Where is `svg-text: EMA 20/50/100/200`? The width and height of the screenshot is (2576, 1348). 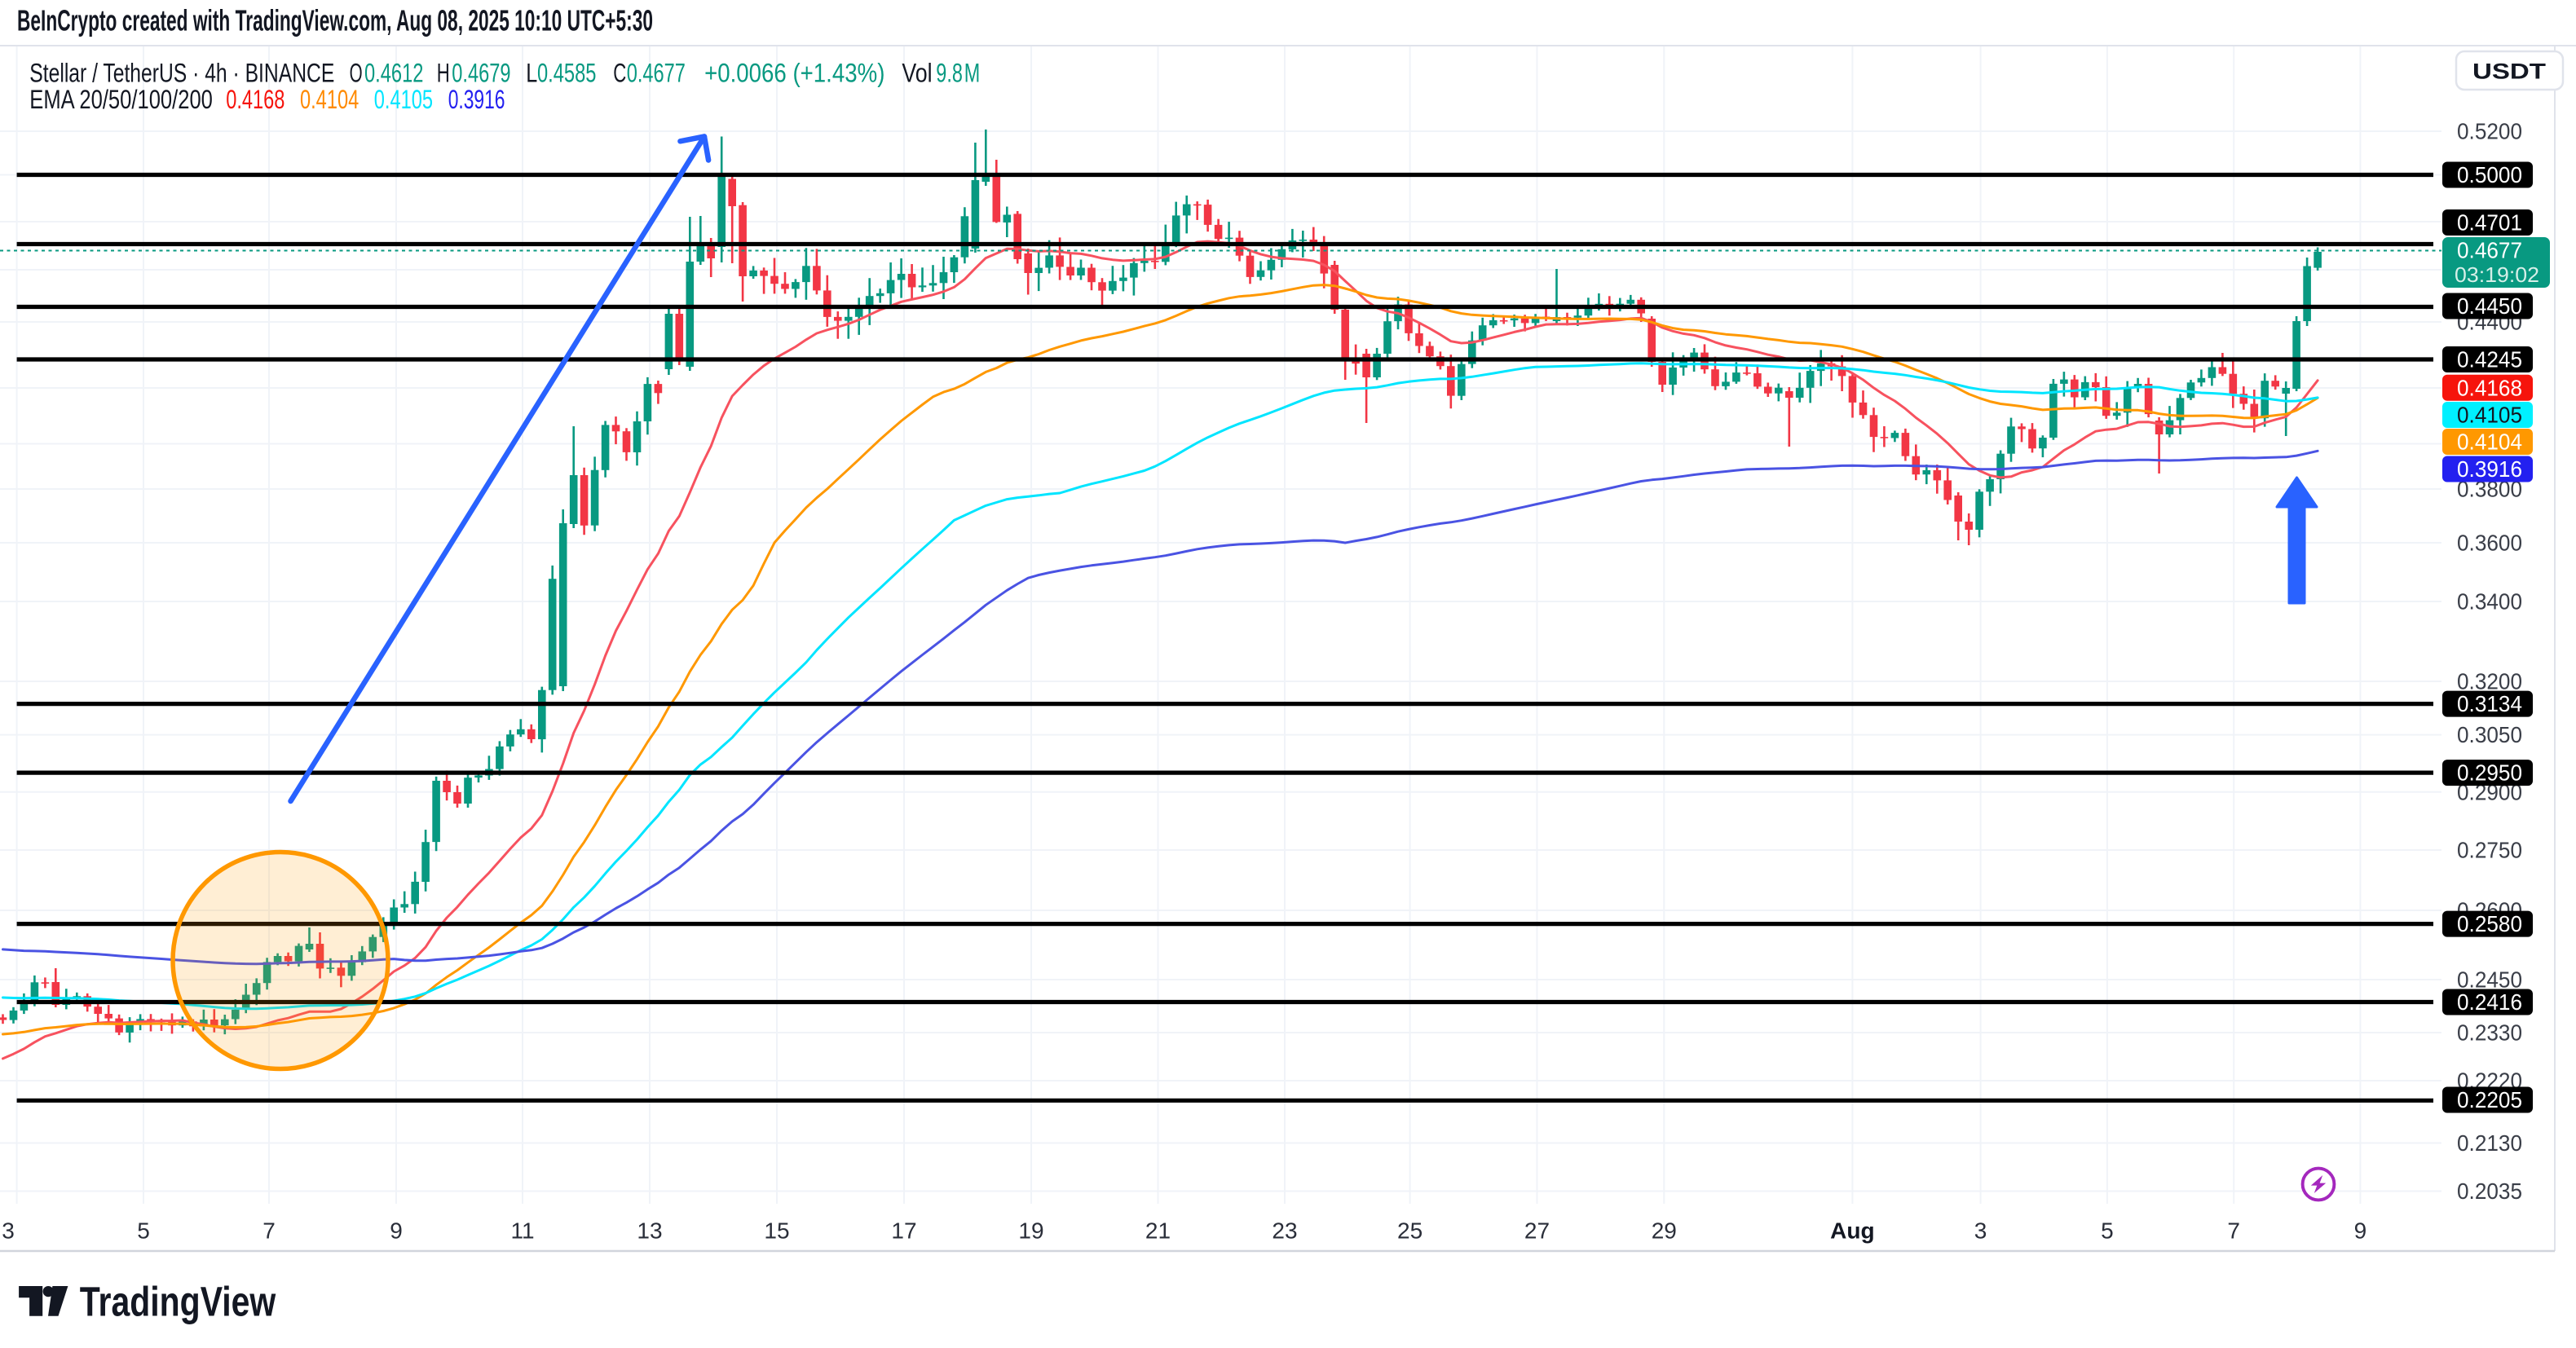 svg-text: EMA 20/50/100/200 is located at coordinates (121, 99).